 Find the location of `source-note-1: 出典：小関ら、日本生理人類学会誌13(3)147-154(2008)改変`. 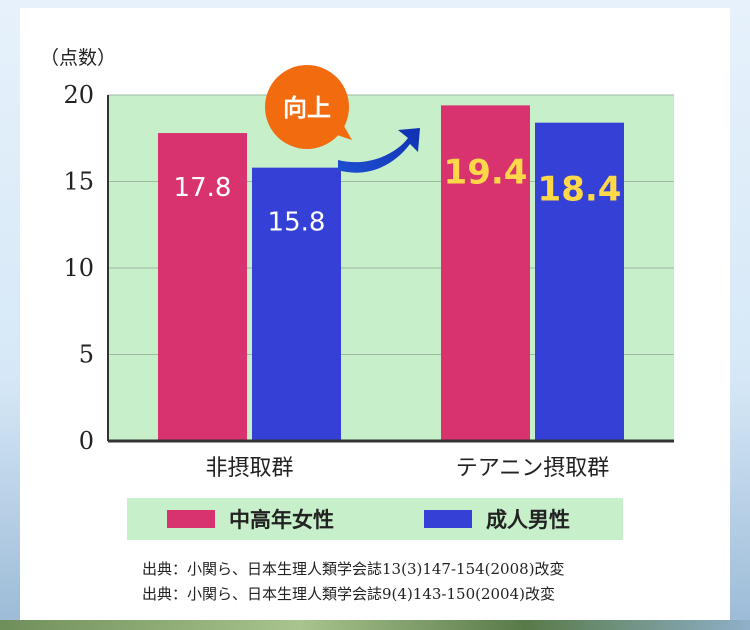

source-note-1: 出典：小関ら、日本生理人類学会誌13(3)147-154(2008)改変 is located at coordinates (353, 569).